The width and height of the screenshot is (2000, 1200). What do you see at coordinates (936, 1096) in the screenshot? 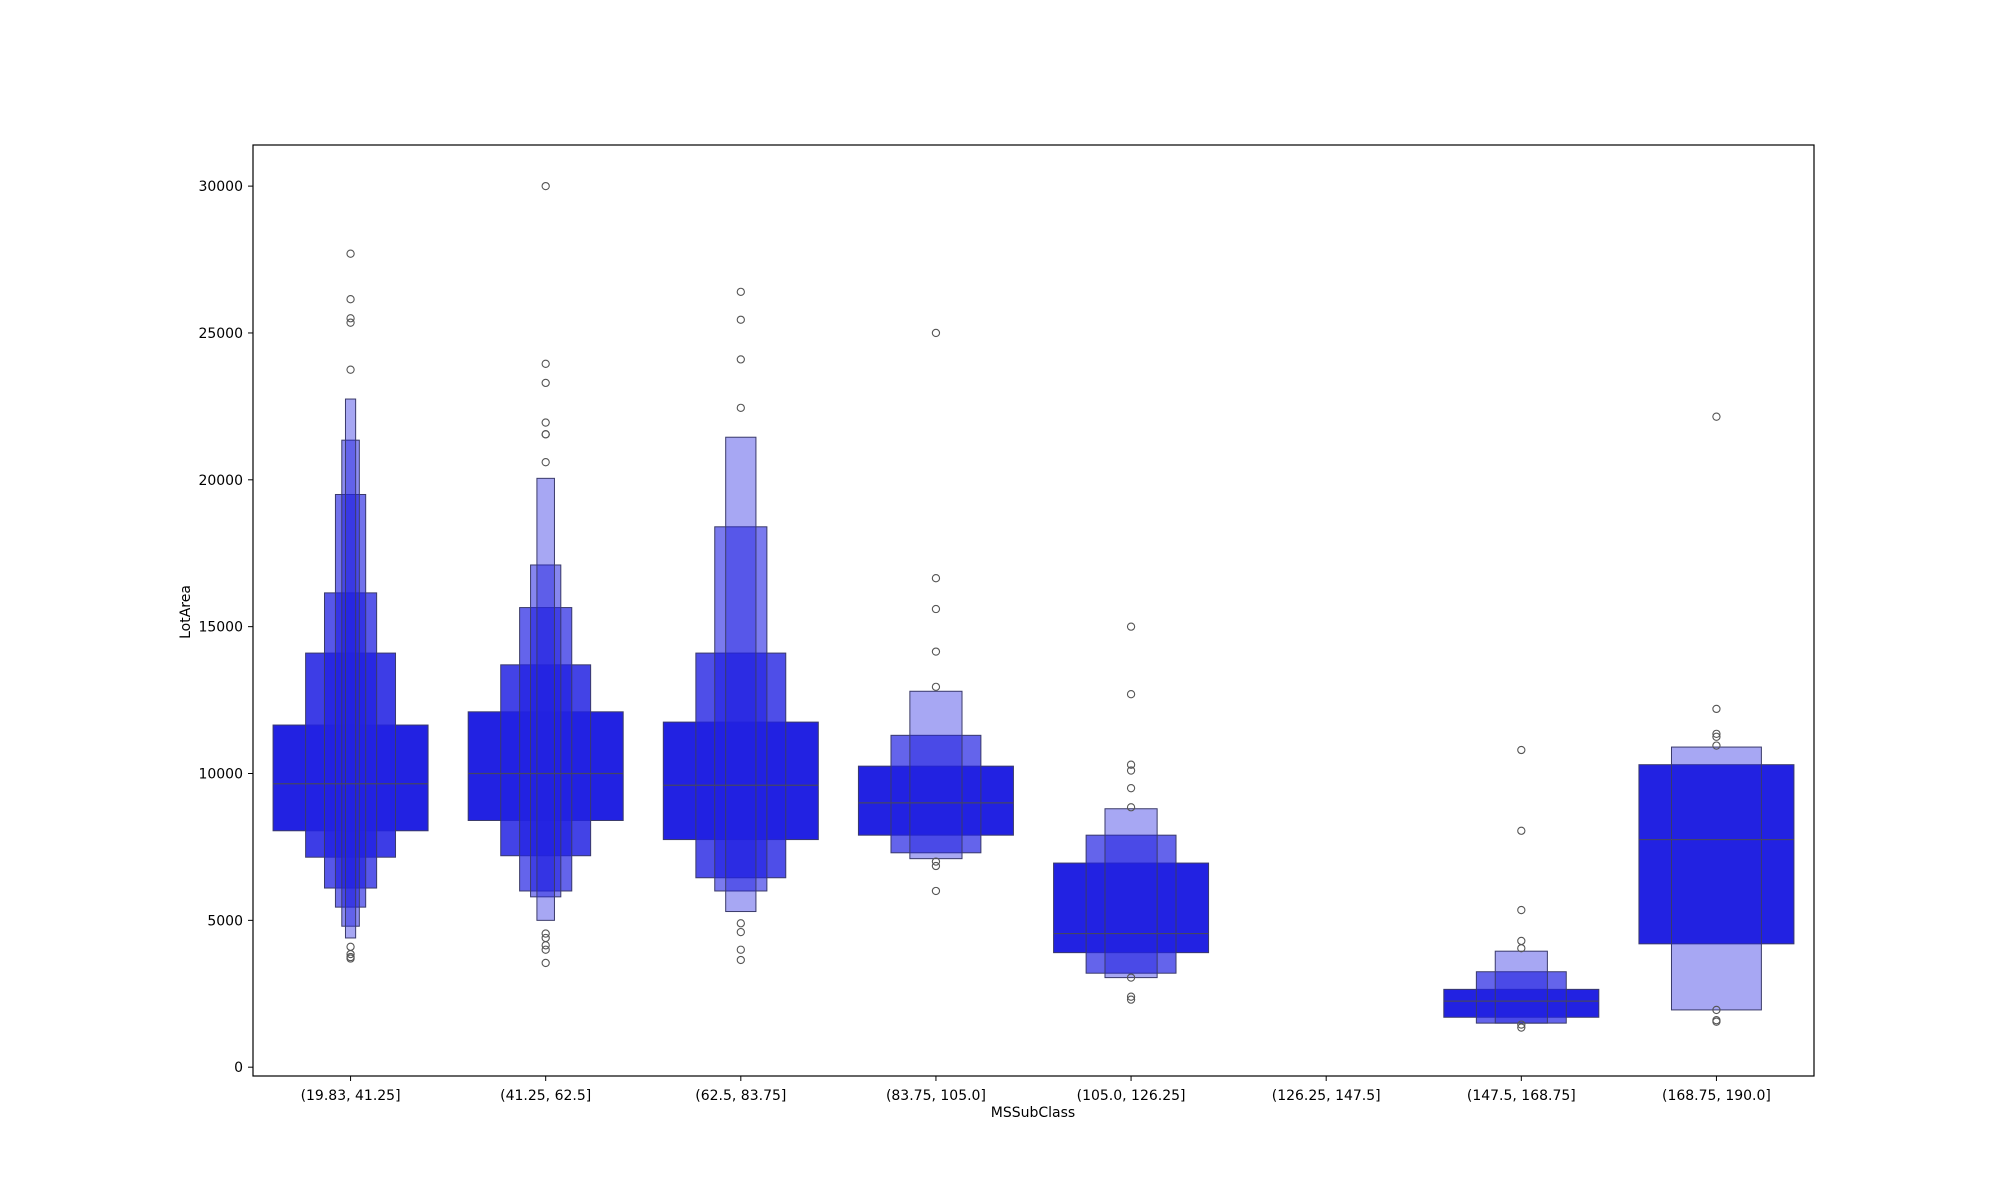
I see `x-tick-label: (83.75, 105.0]` at bounding box center [936, 1096].